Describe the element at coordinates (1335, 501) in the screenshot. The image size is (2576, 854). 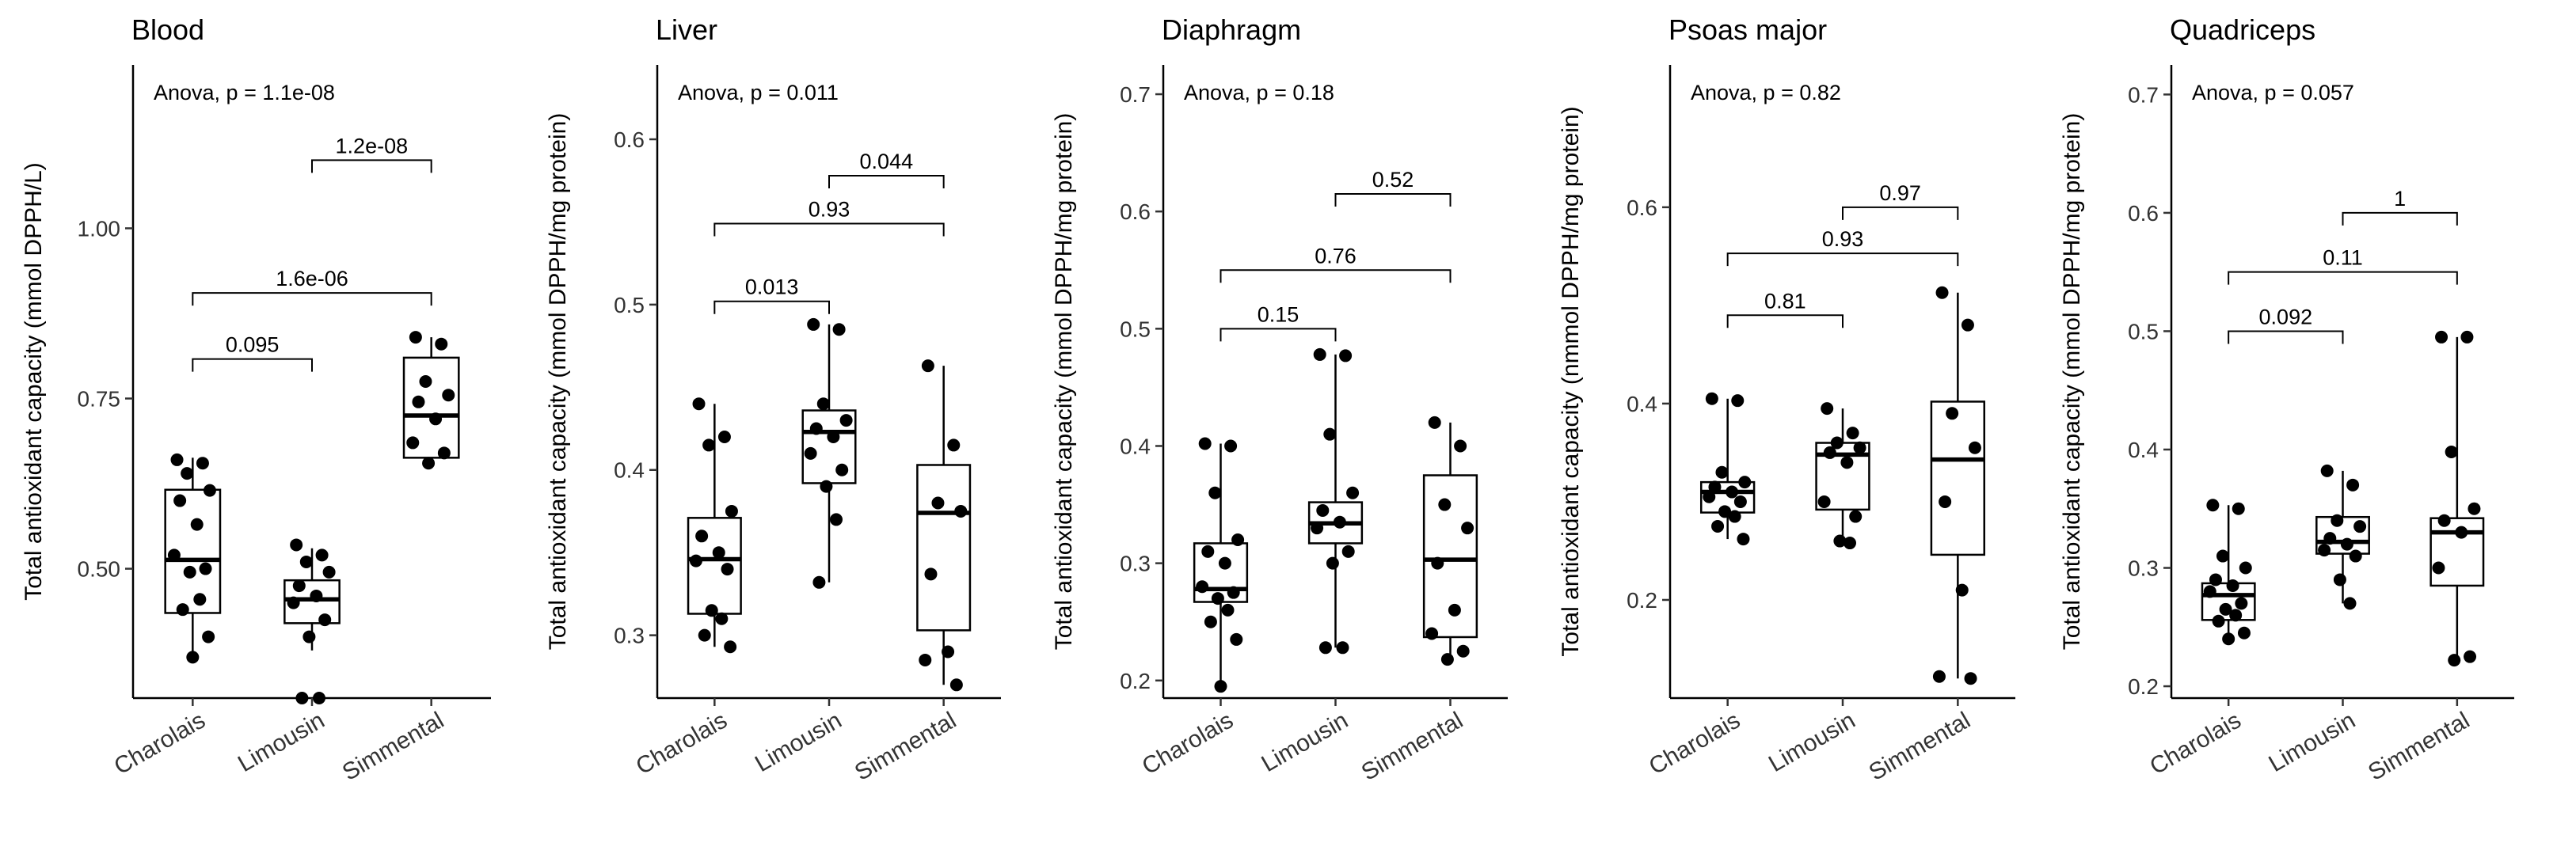
I see `box-limousin` at that location.